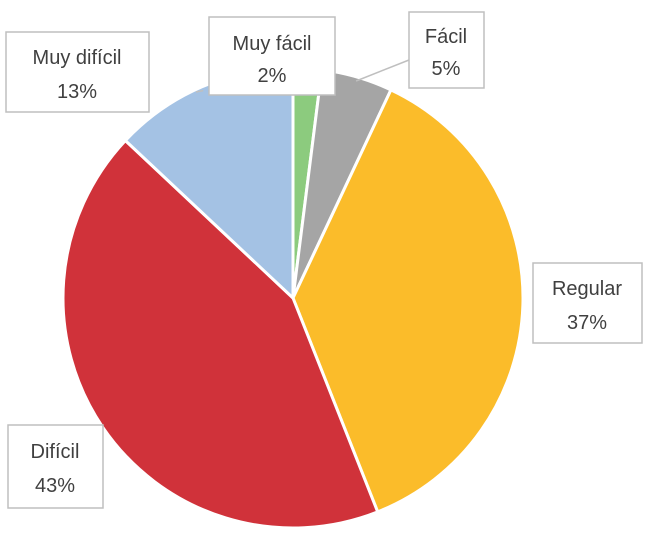 The width and height of the screenshot is (650, 540). I want to click on data-label-facil: Fácil 5%, so click(446, 50).